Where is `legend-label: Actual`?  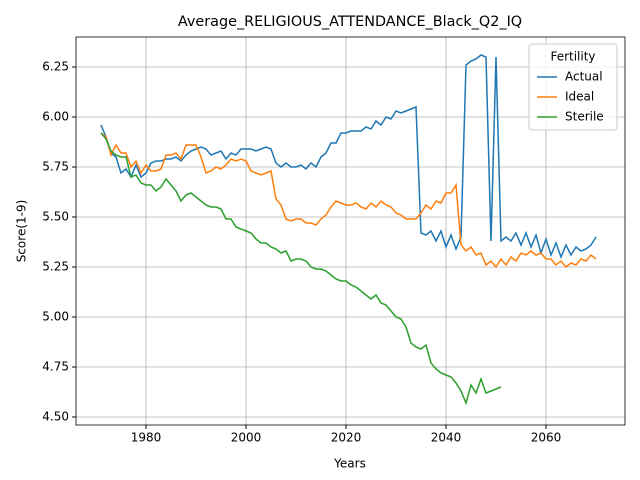 legend-label: Actual is located at coordinates (584, 77).